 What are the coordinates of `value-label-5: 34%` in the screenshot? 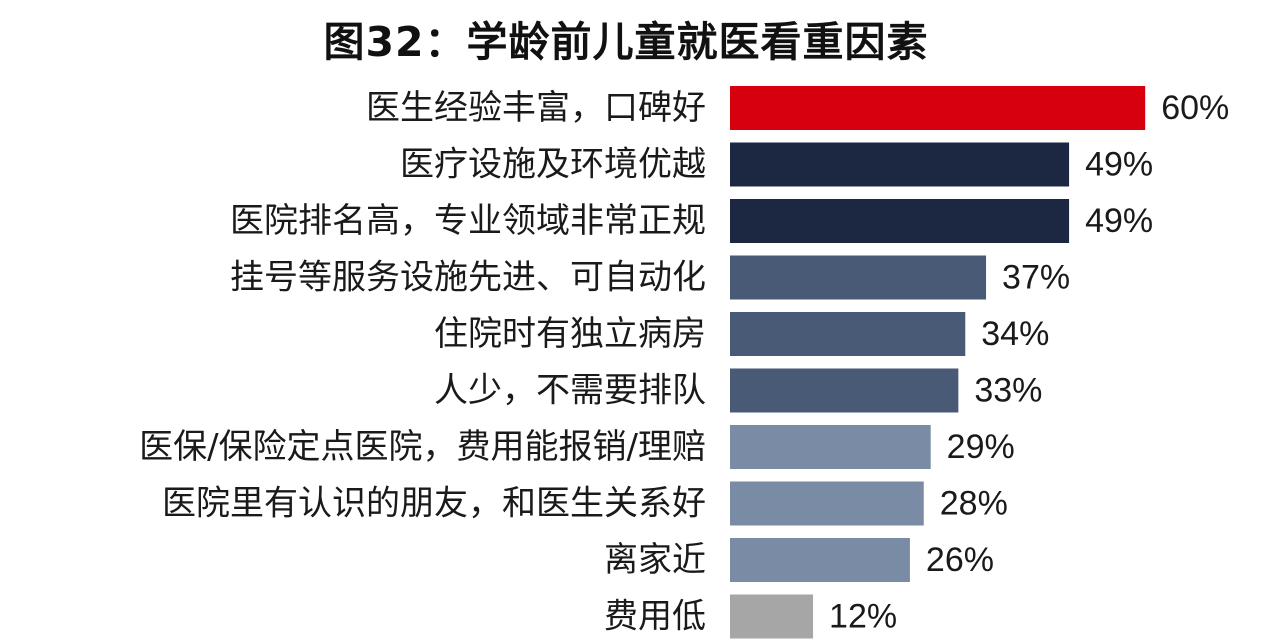 It's located at (1015, 334).